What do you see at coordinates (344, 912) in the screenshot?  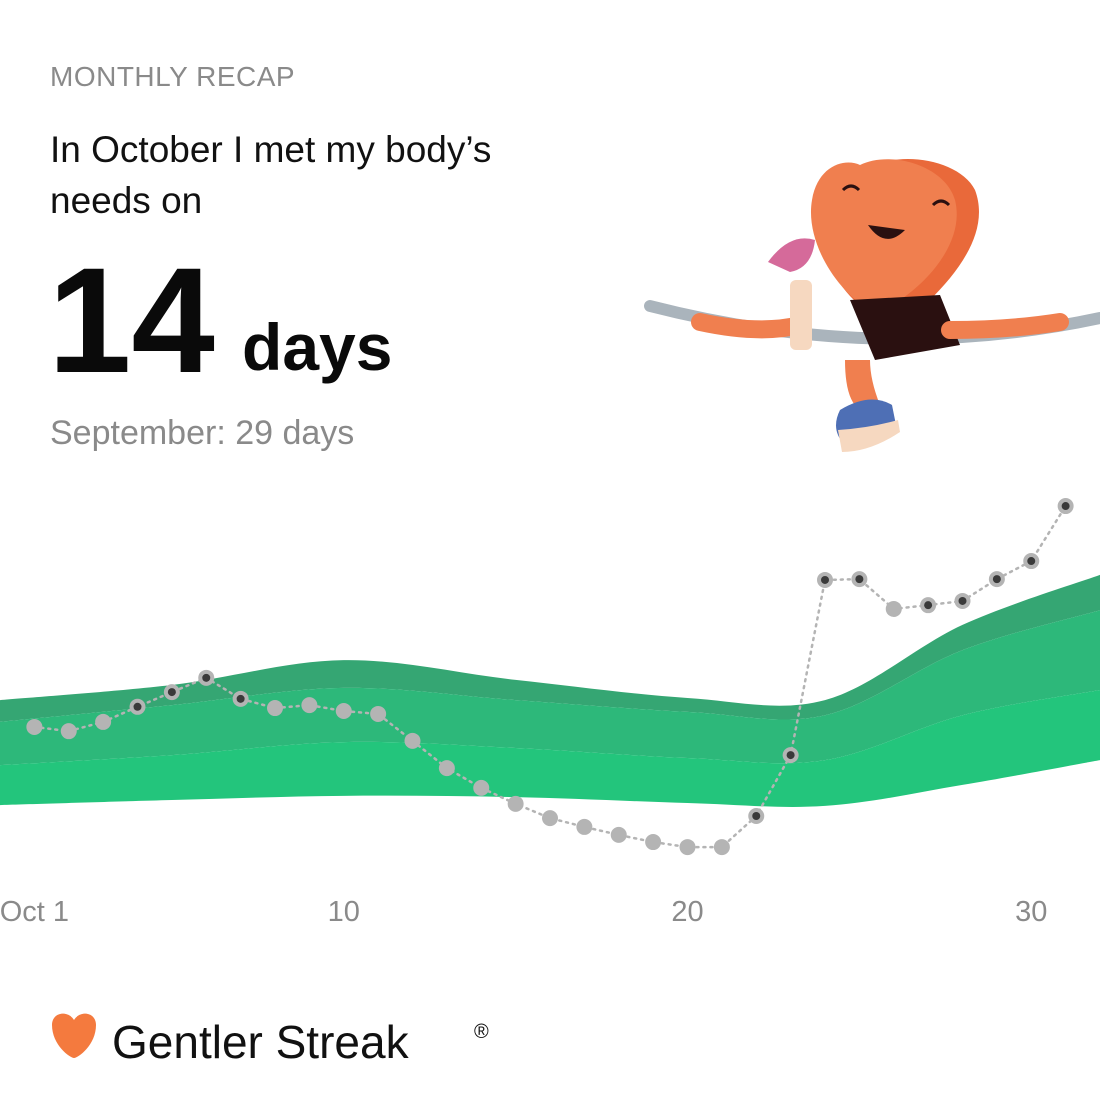 I see `x-tick-label: 10` at bounding box center [344, 912].